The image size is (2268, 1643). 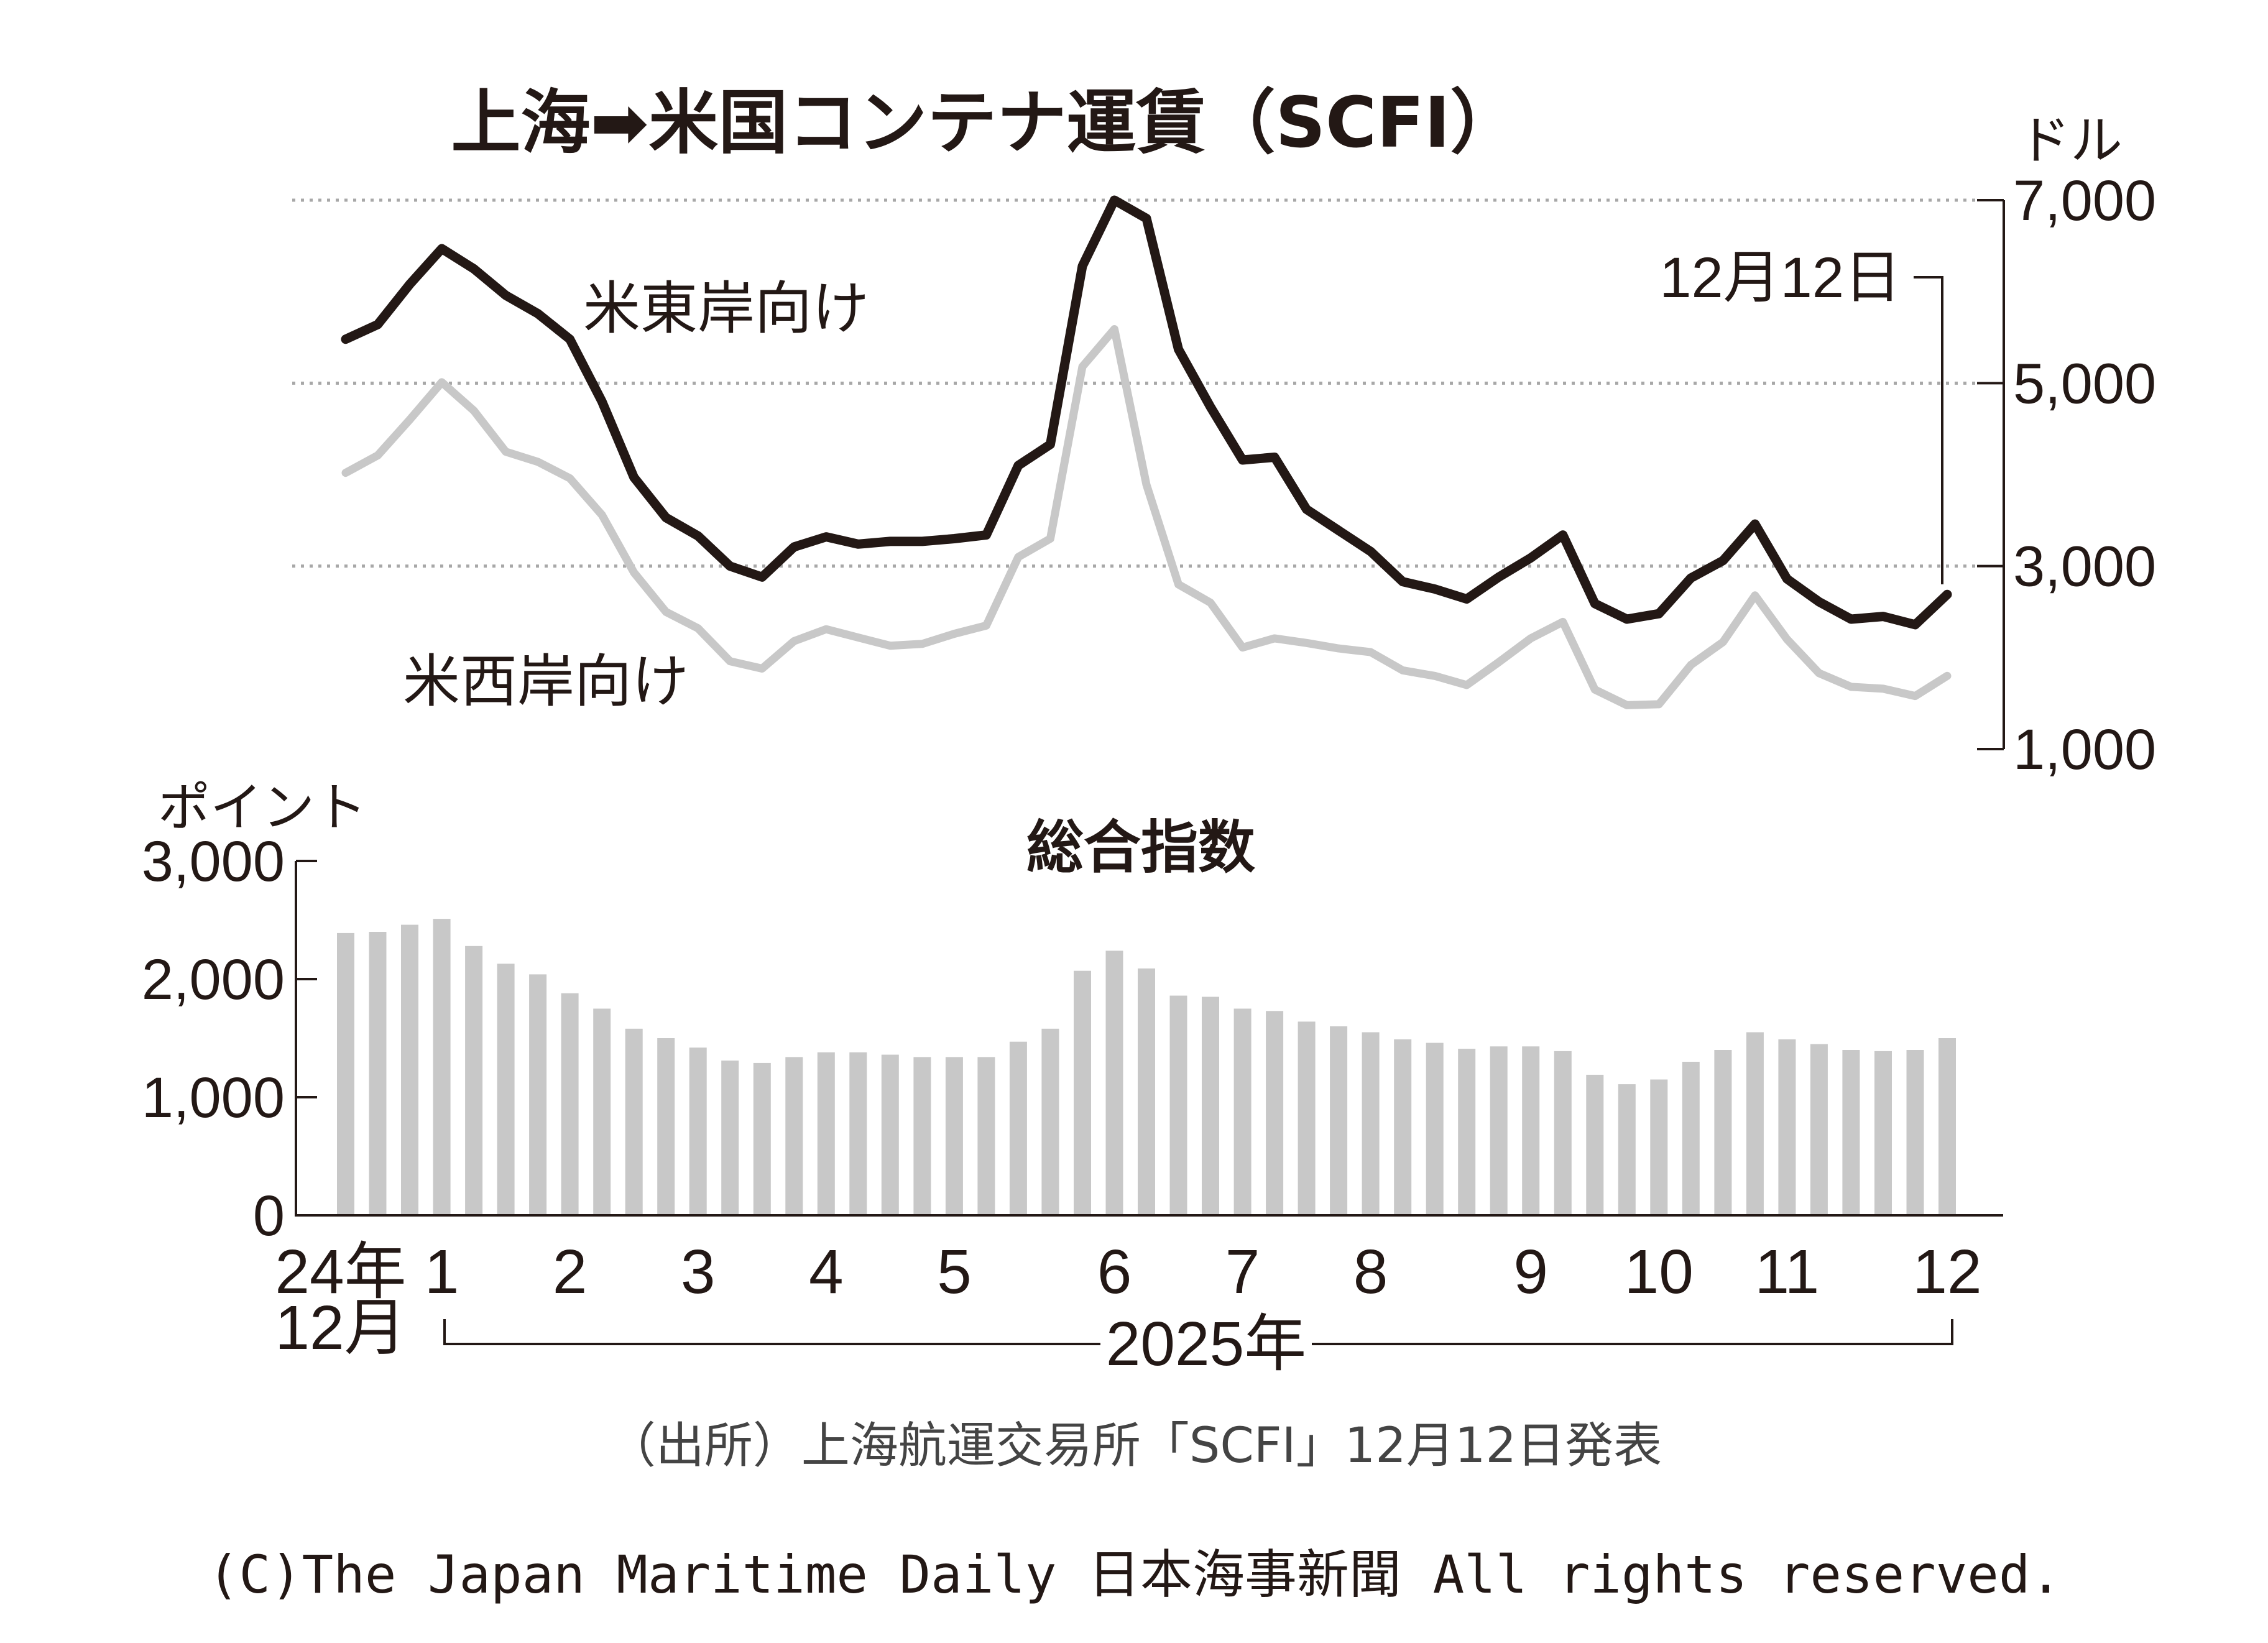 What do you see at coordinates (1206, 1344) in the screenshot?
I see `year-label-2025: 2025年` at bounding box center [1206, 1344].